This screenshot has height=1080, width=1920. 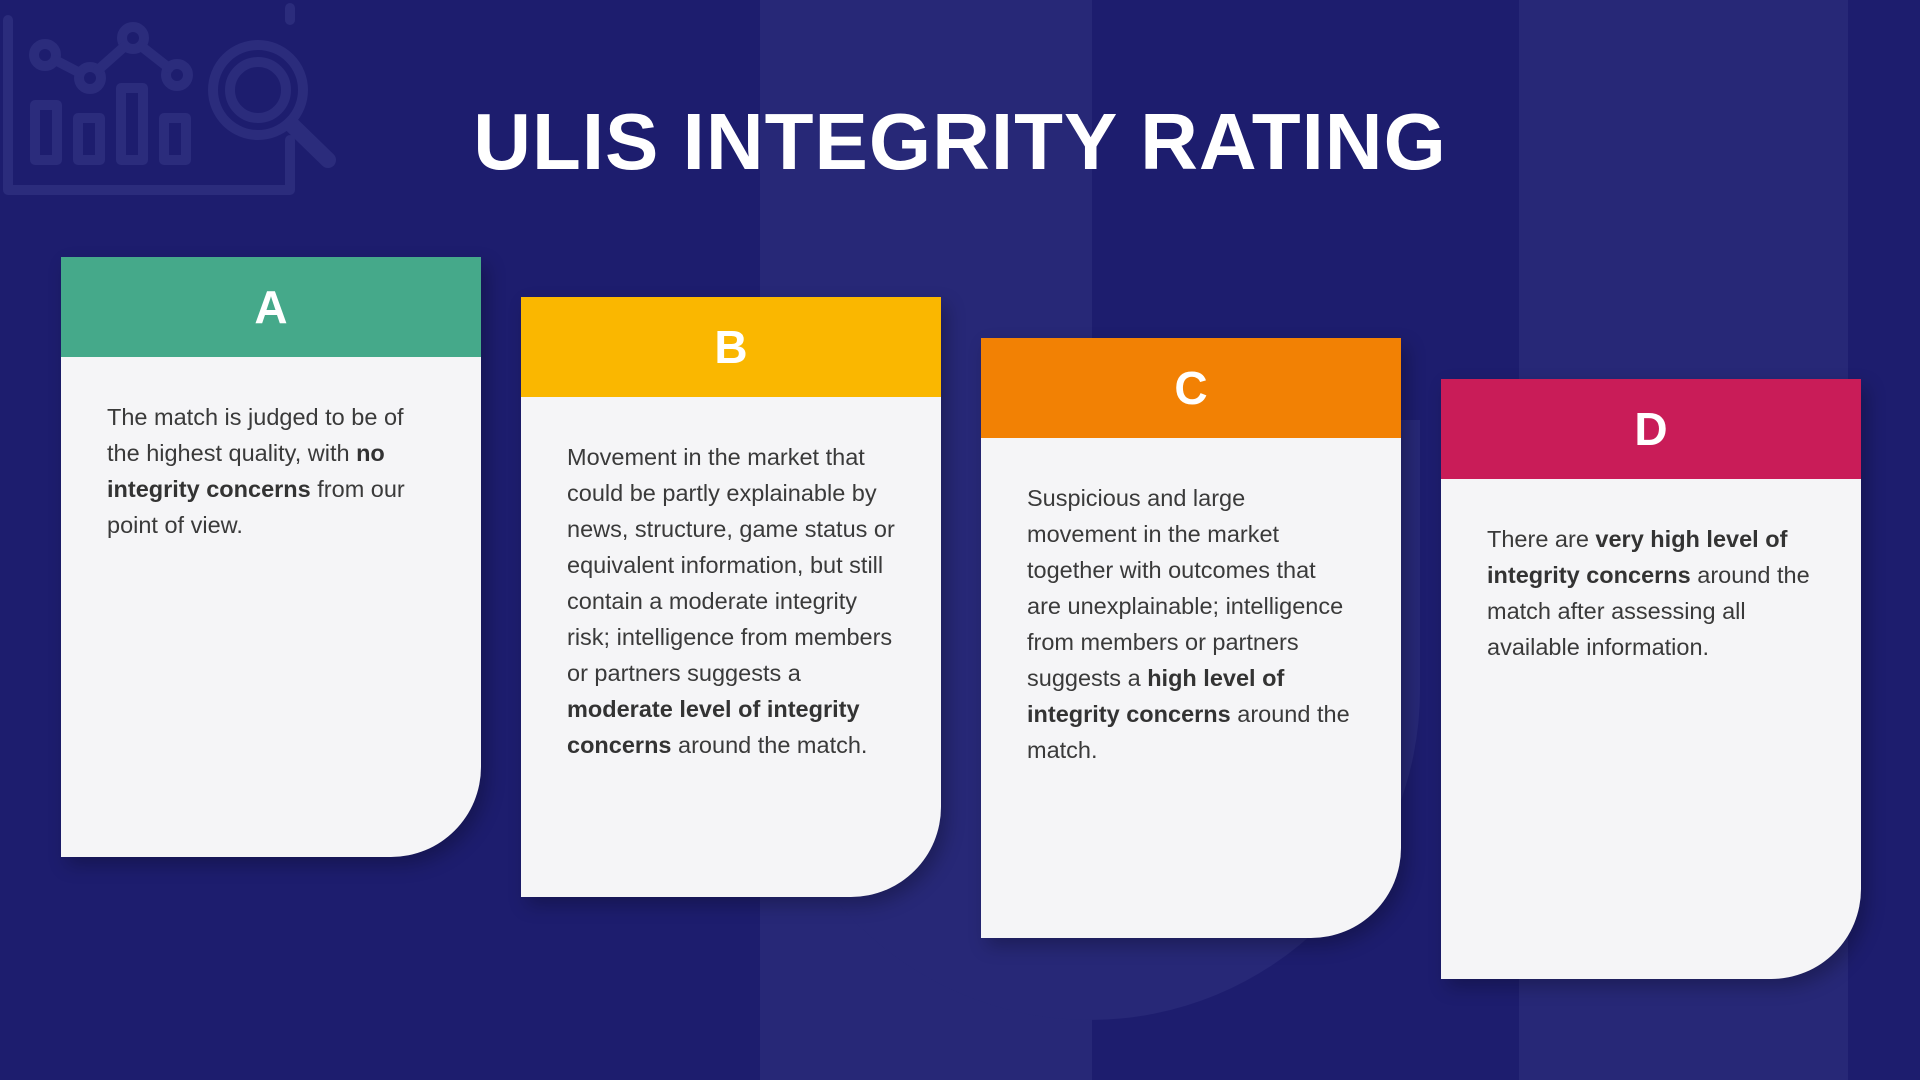 I want to click on rating-card-header: B, so click(x=731, y=347).